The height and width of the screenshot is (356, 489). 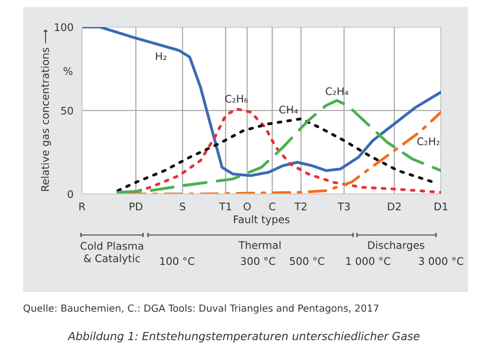 What do you see at coordinates (368, 261) in the screenshot?
I see `text: 1 000 °C` at bounding box center [368, 261].